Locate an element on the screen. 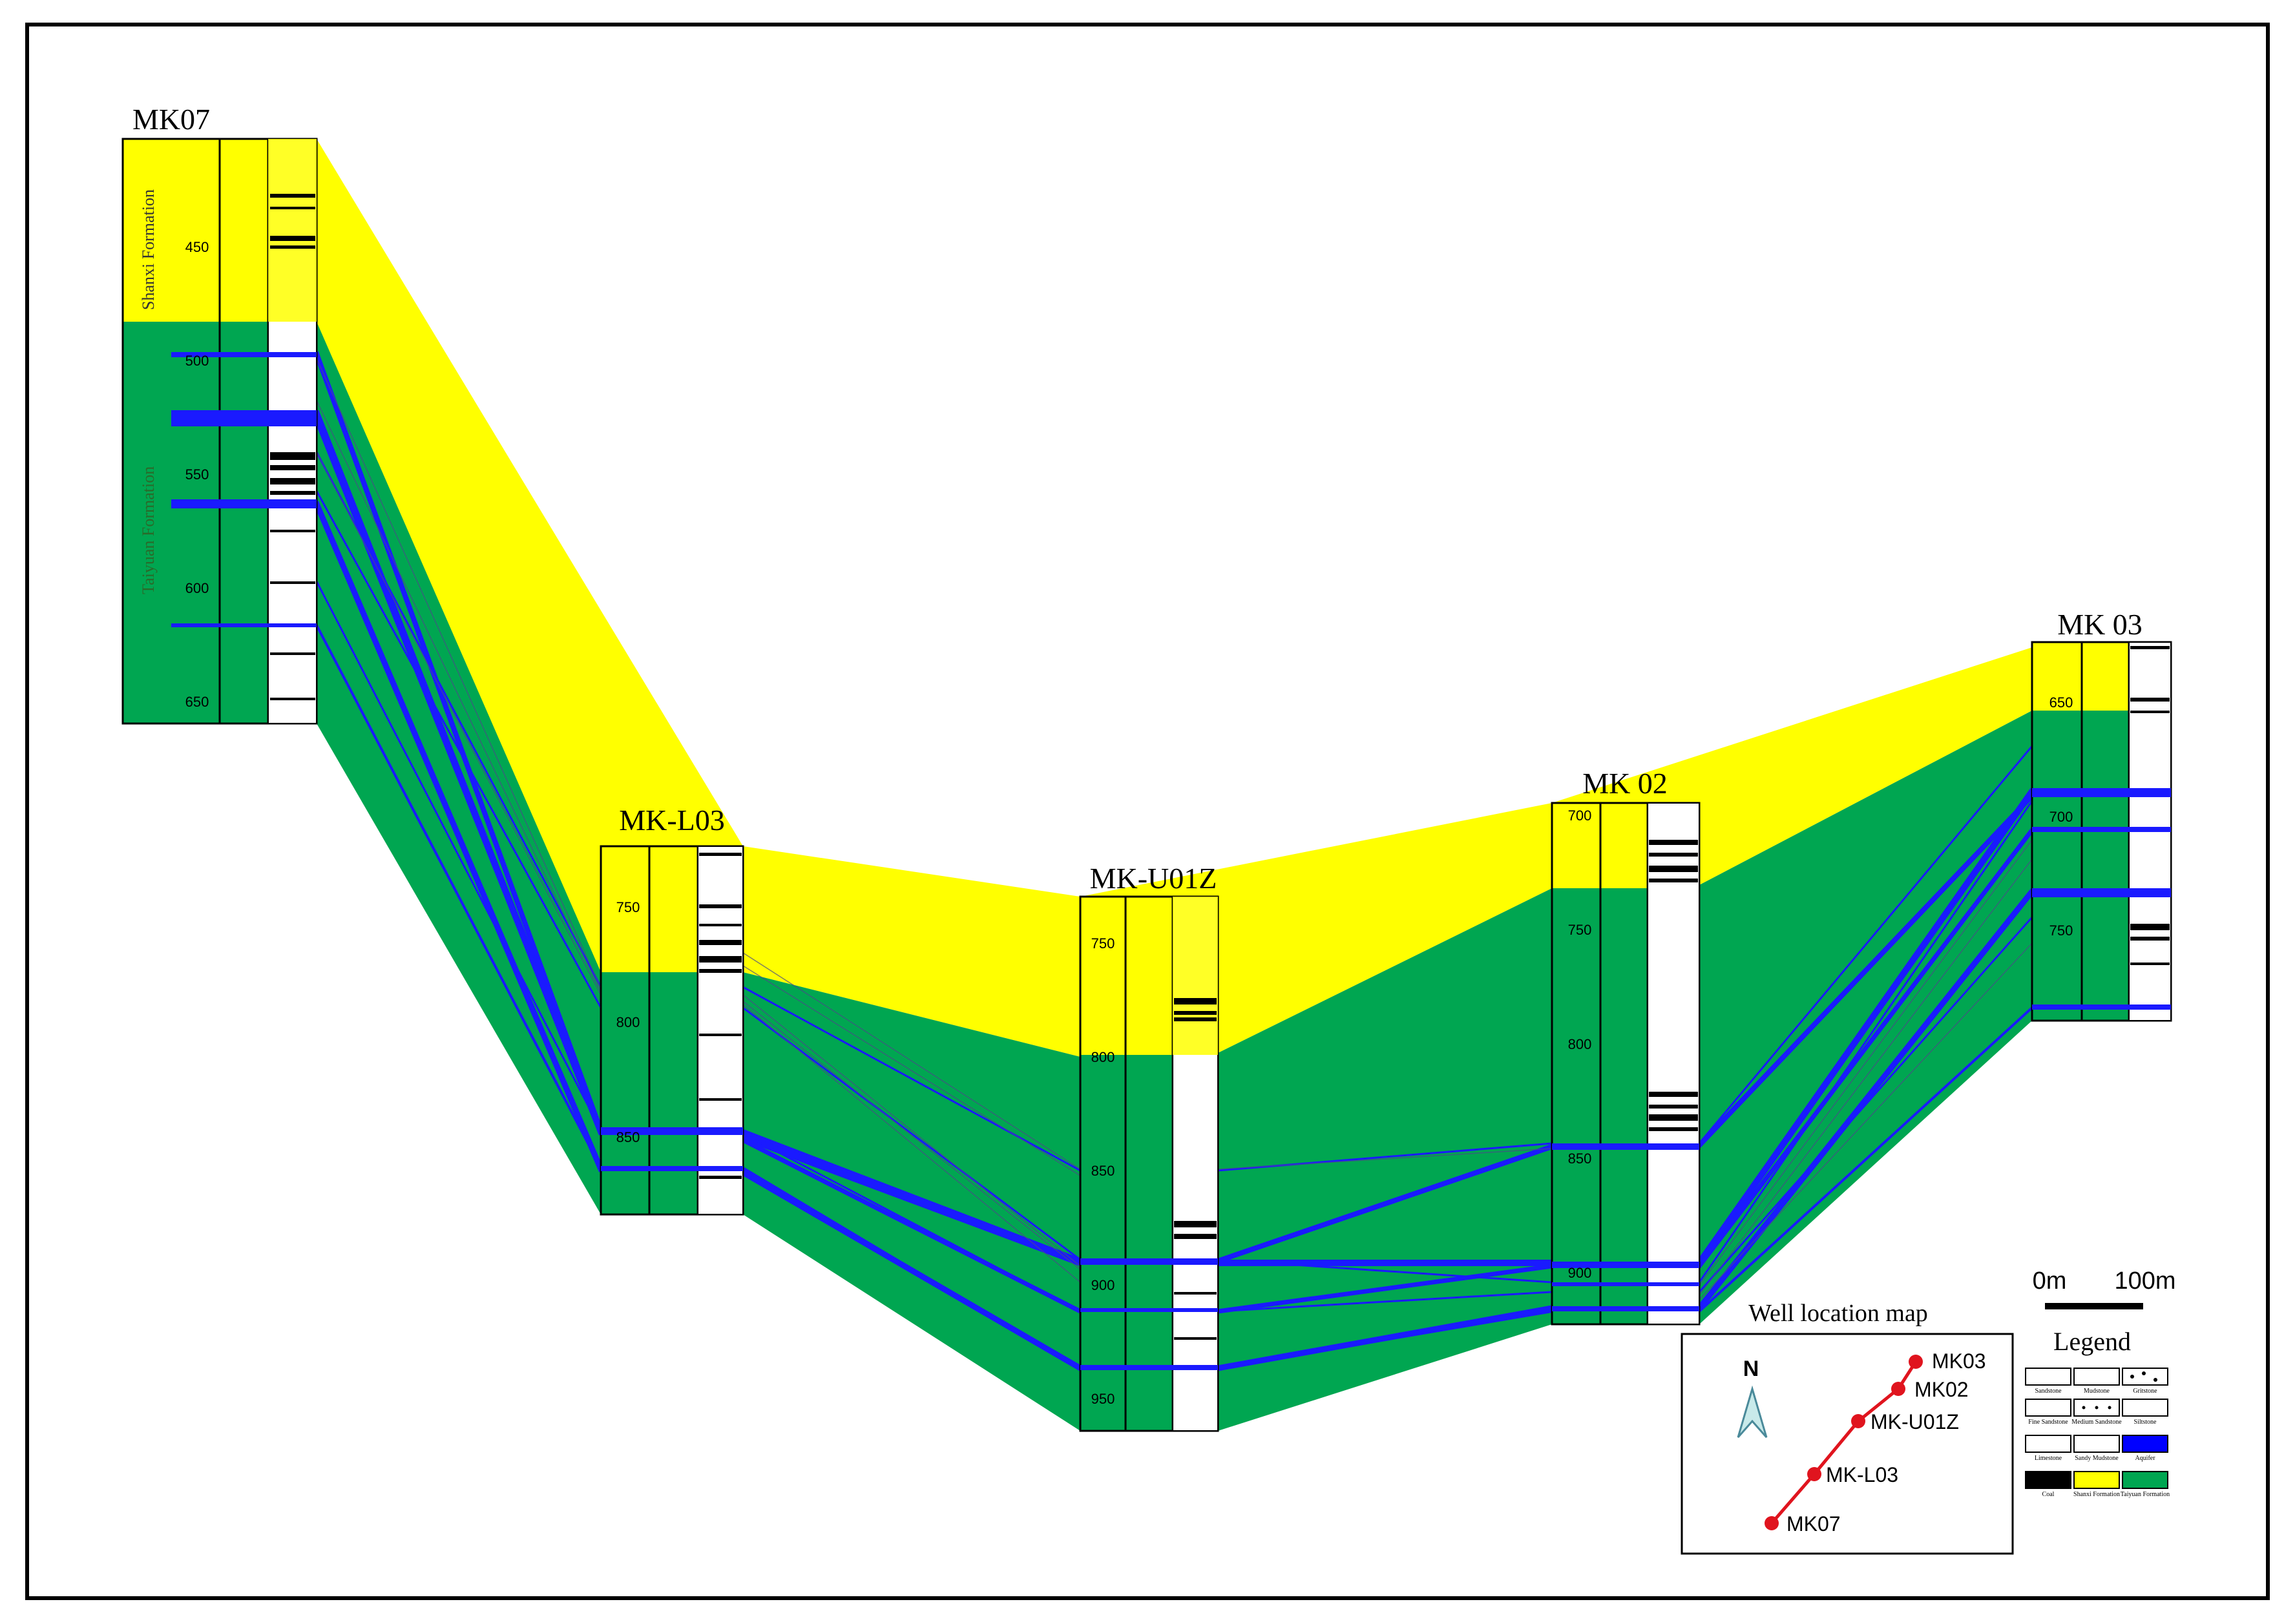 The width and height of the screenshot is (2295, 1624). legend-swatch-aquifer is located at coordinates (2145, 1444).